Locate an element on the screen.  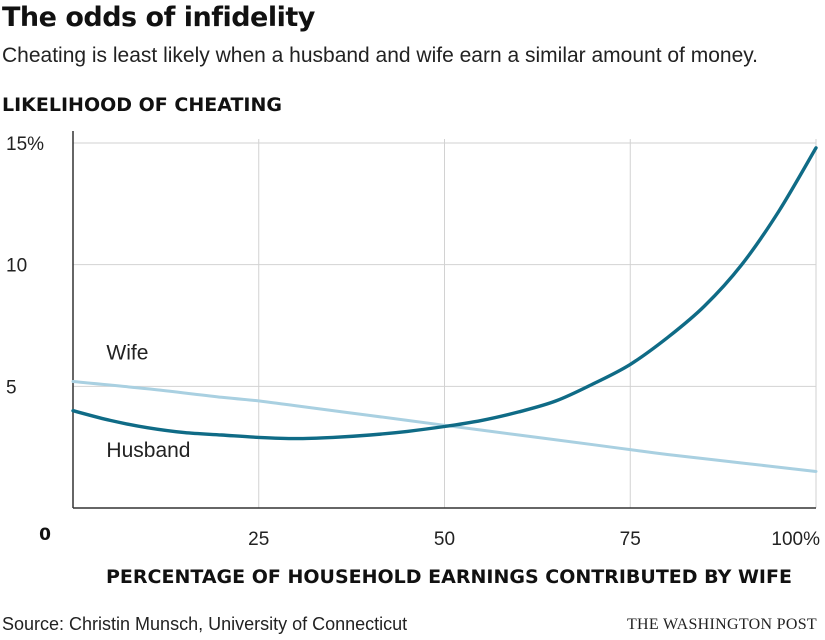
publisher-credit: THE WASHINGTON POST is located at coordinates (721, 624).